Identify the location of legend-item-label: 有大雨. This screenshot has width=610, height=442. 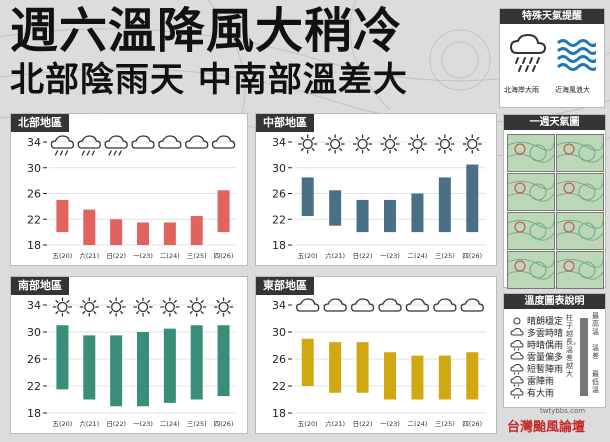
(541, 394).